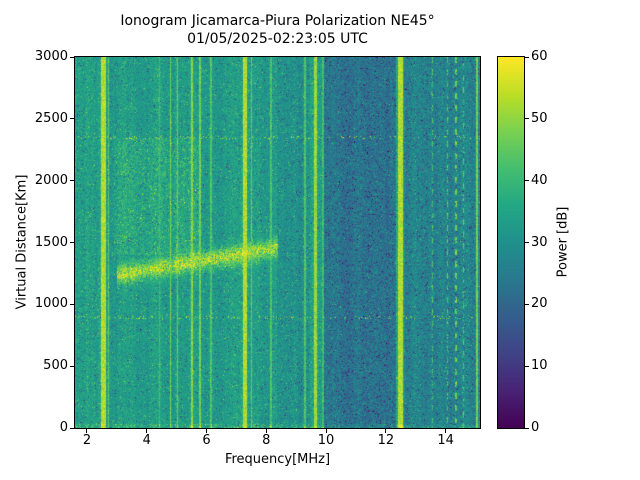 The height and width of the screenshot is (480, 640). I want to click on colorbar-tick-label: 10, so click(539, 366).